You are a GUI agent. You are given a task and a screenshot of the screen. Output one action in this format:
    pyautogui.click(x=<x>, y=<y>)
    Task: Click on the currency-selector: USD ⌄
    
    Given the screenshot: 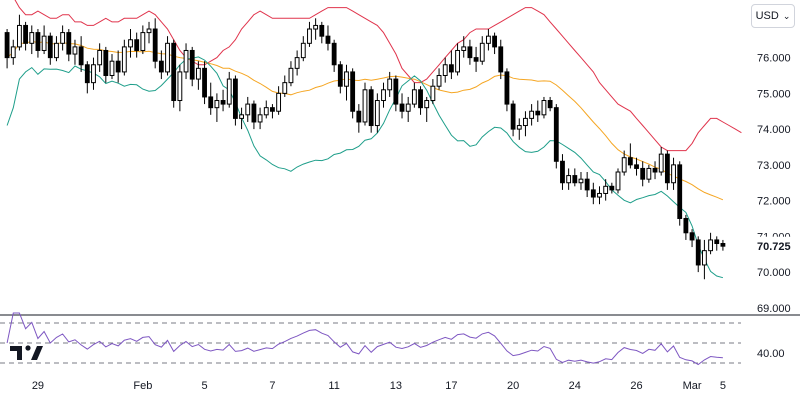 What is the action you would take?
    pyautogui.click(x=773, y=16)
    